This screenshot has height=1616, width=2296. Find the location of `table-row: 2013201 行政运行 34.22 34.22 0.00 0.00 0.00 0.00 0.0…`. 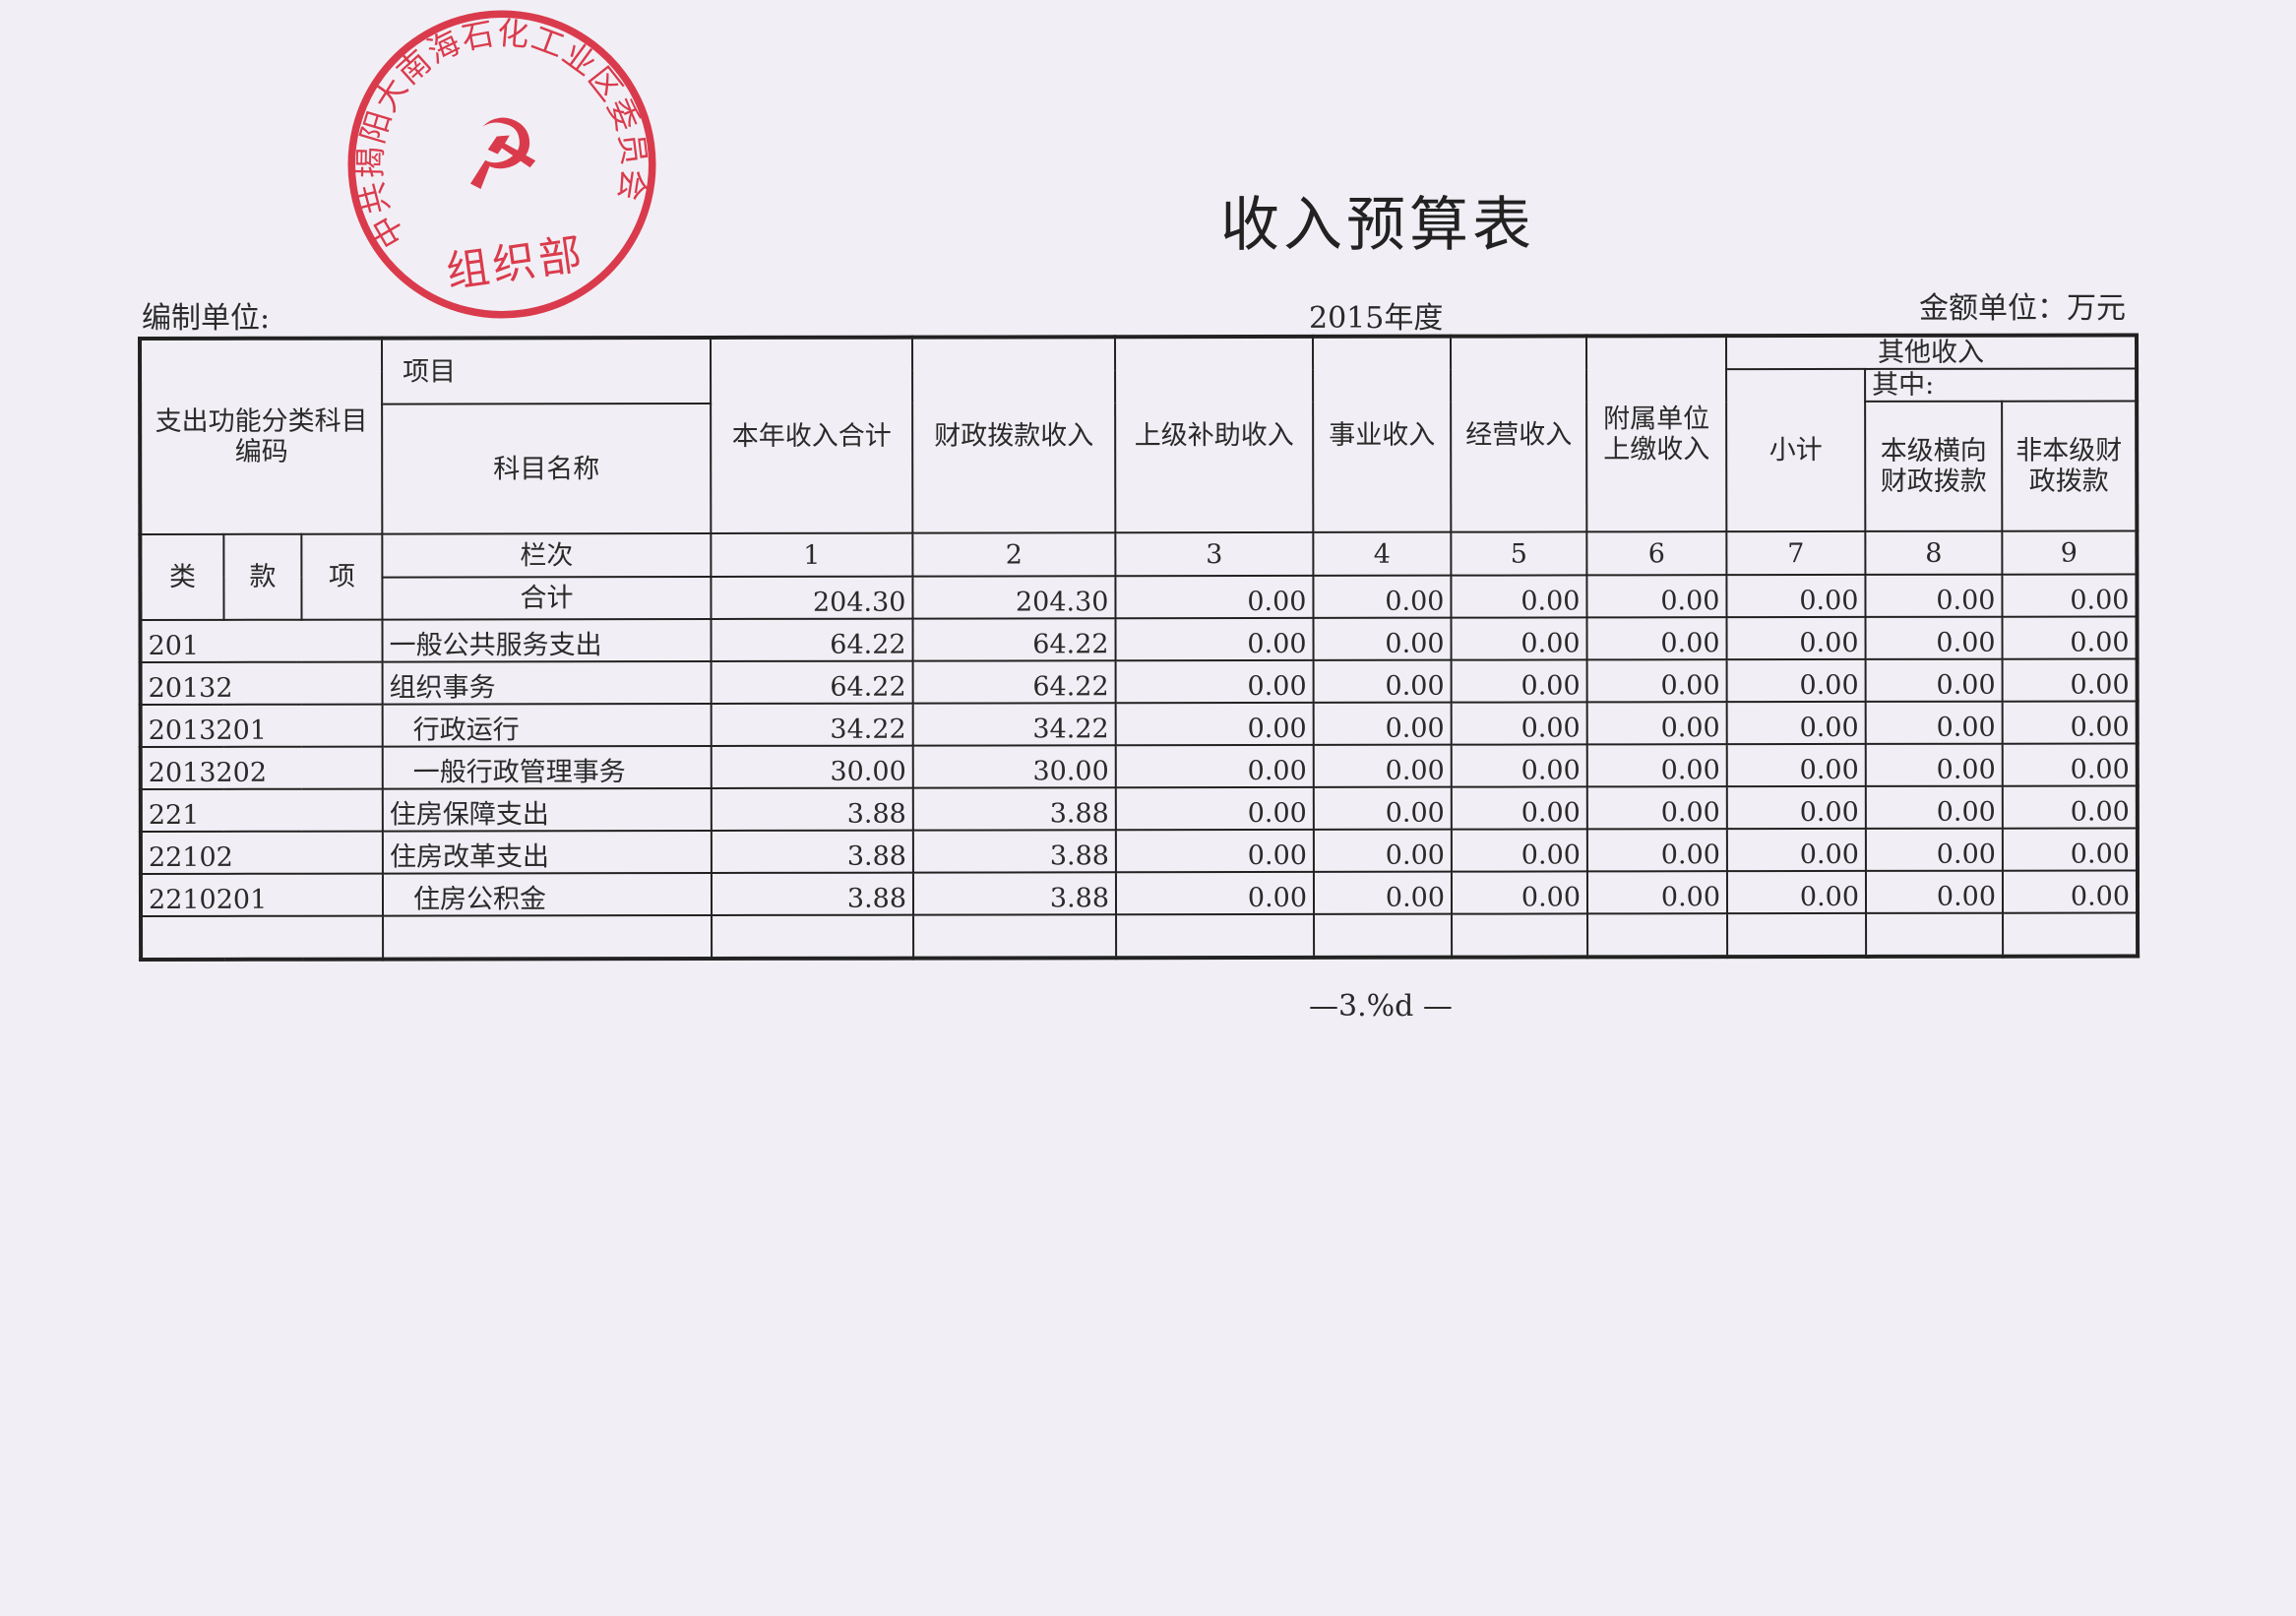

table-row: 2013201 行政运行 34.22 34.22 0.00 0.00 0.00 0.00 0.0… is located at coordinates (1139, 724).